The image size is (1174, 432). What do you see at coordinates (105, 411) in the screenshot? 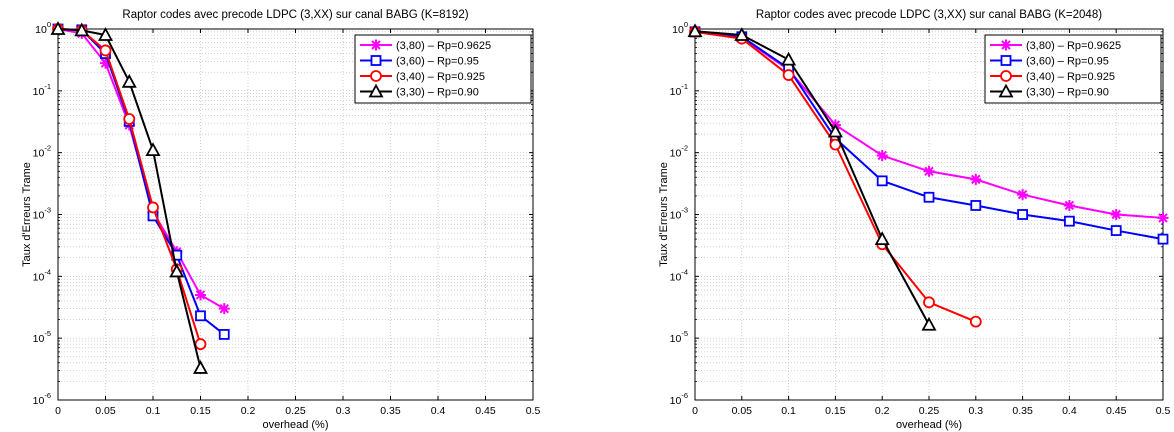
I see `x-tick-label: 0.05` at bounding box center [105, 411].